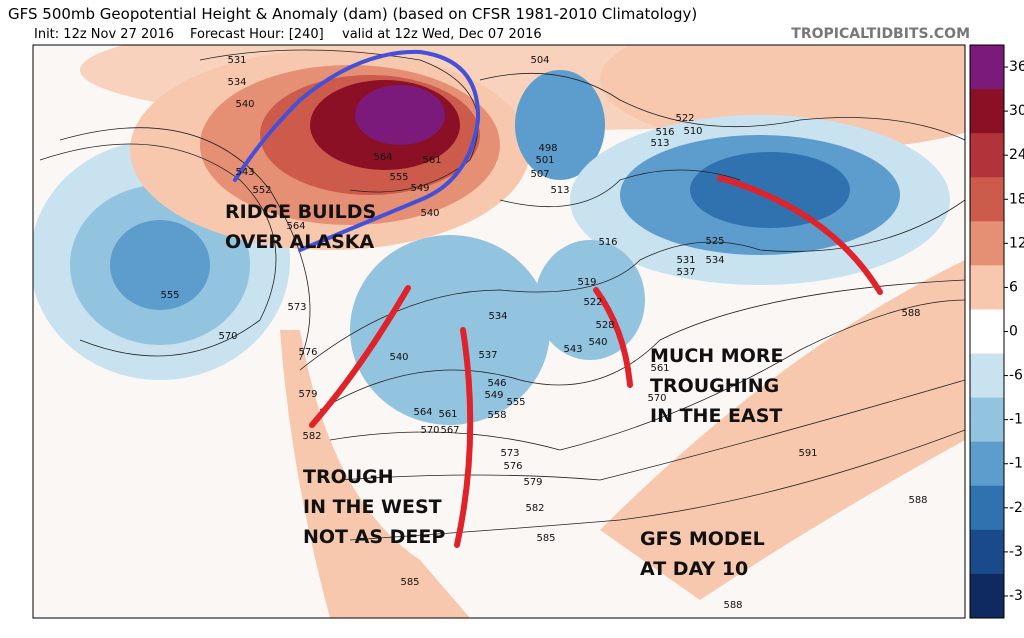 The height and width of the screenshot is (638, 1024). I want to click on colorbar-frame, so click(987, 331).